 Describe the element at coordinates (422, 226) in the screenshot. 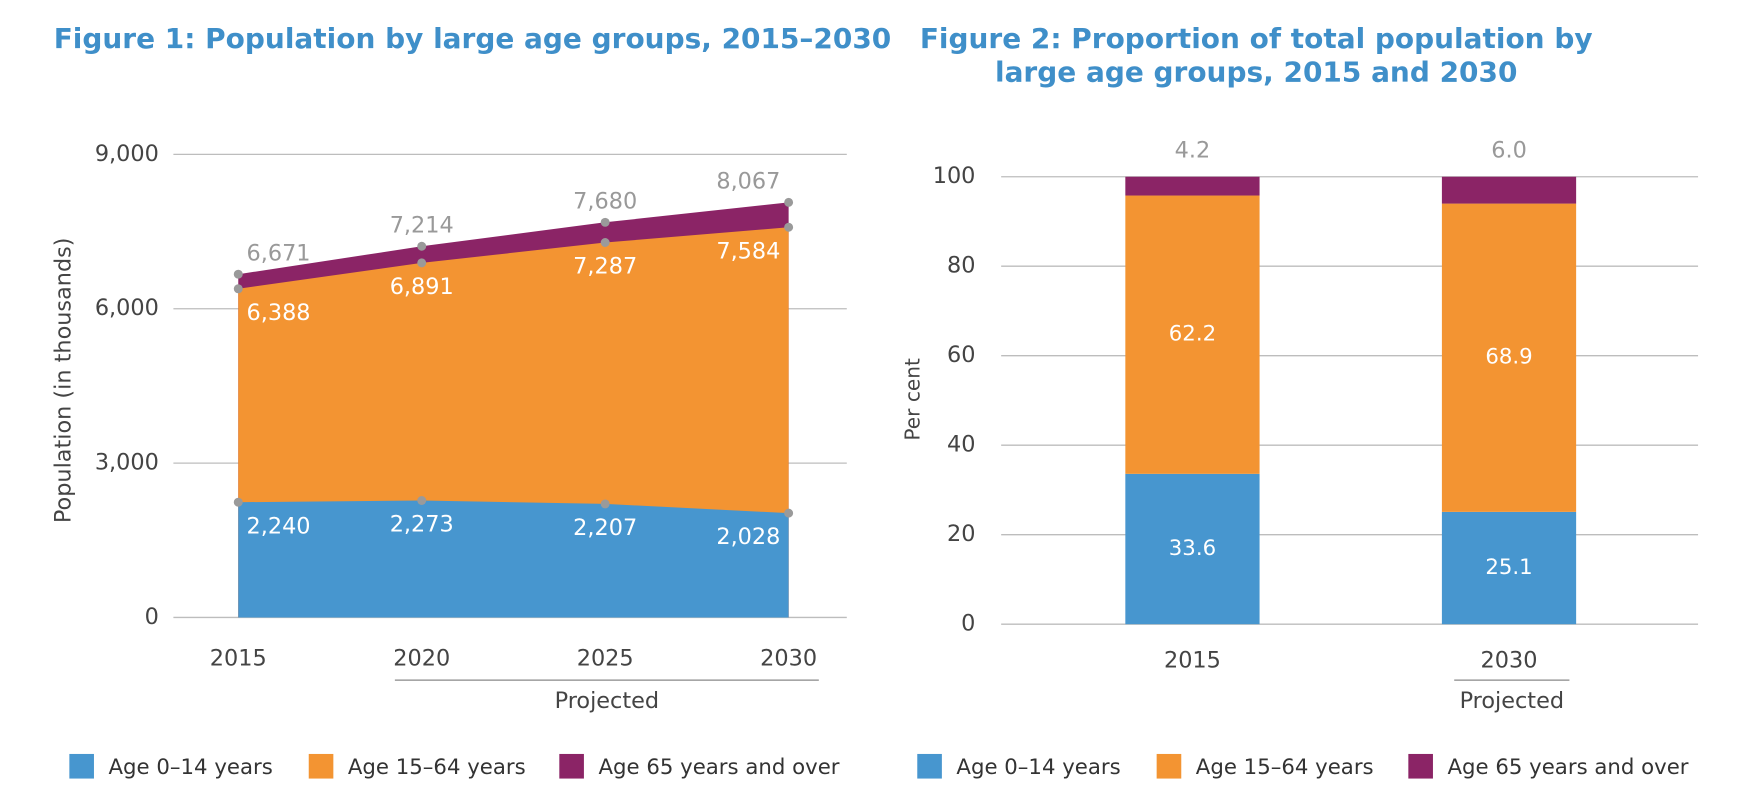

I see `value-label: 7,214` at that location.